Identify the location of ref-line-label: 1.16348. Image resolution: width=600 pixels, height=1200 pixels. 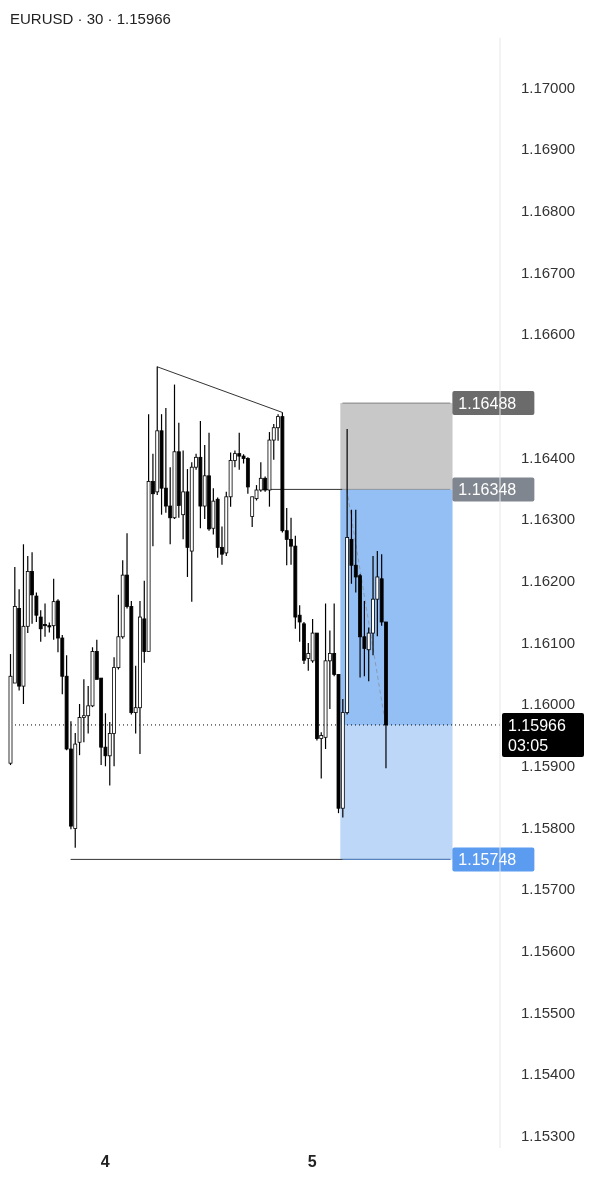
(487, 490).